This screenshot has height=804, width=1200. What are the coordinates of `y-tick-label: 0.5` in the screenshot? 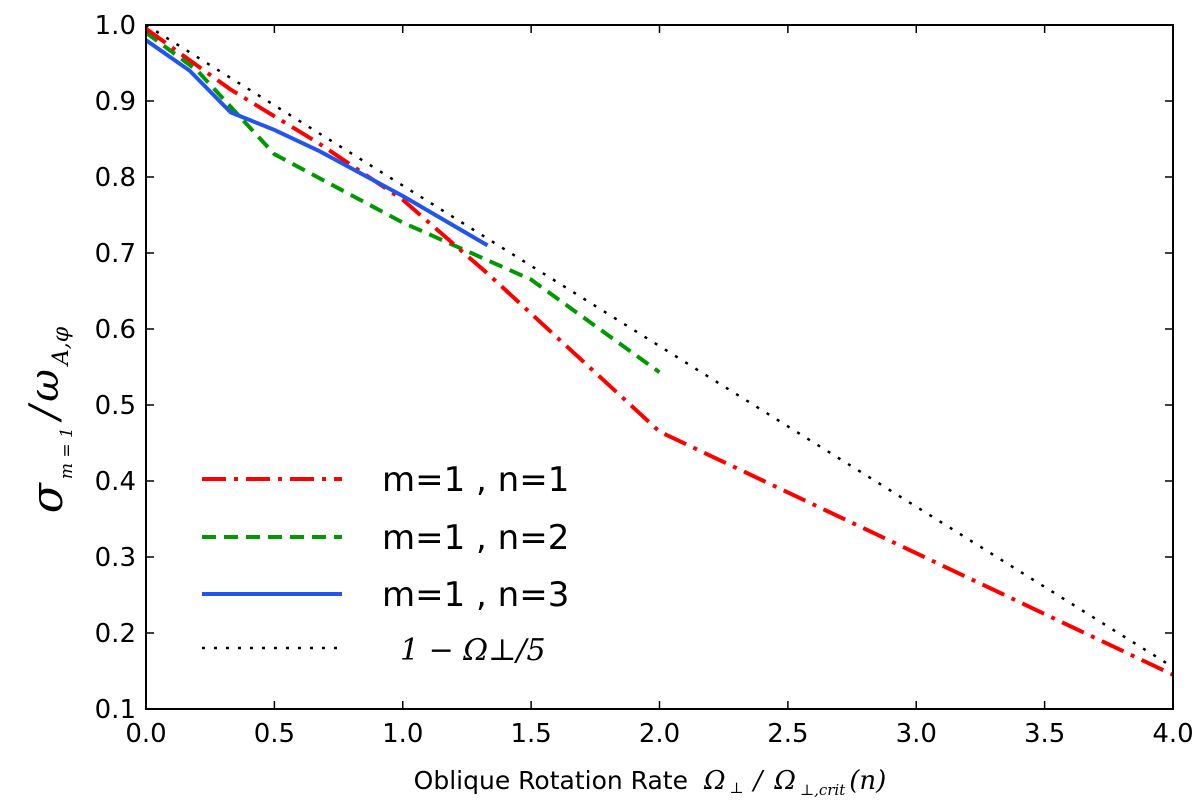 It's located at (115, 406).